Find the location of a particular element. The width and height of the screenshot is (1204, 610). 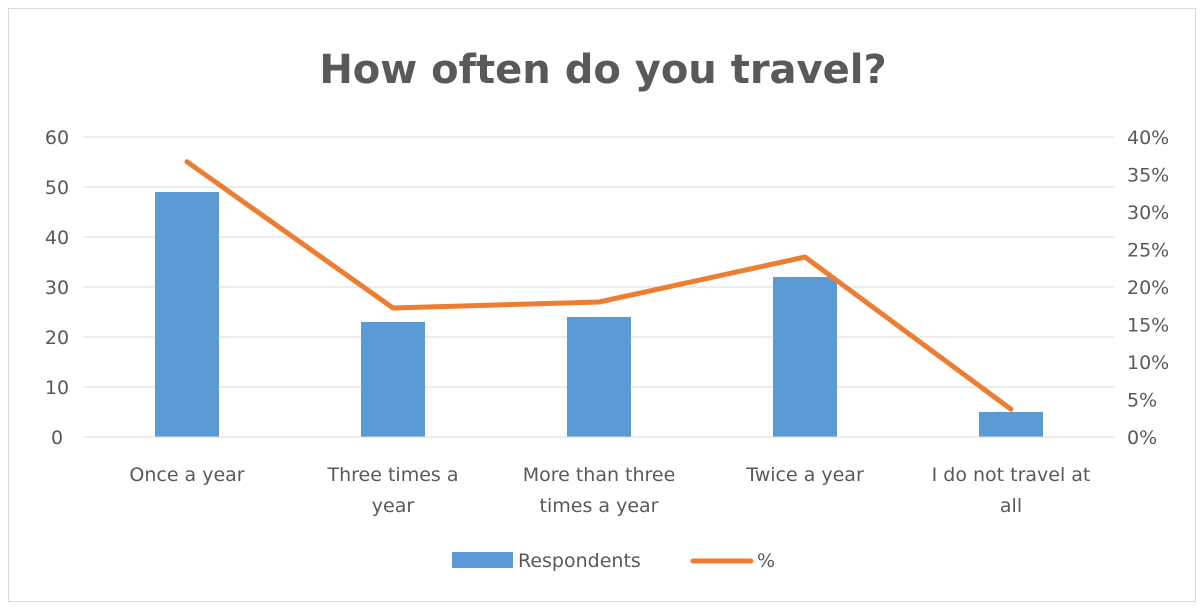

category-label: I do not travel at all is located at coordinates (1011, 490).